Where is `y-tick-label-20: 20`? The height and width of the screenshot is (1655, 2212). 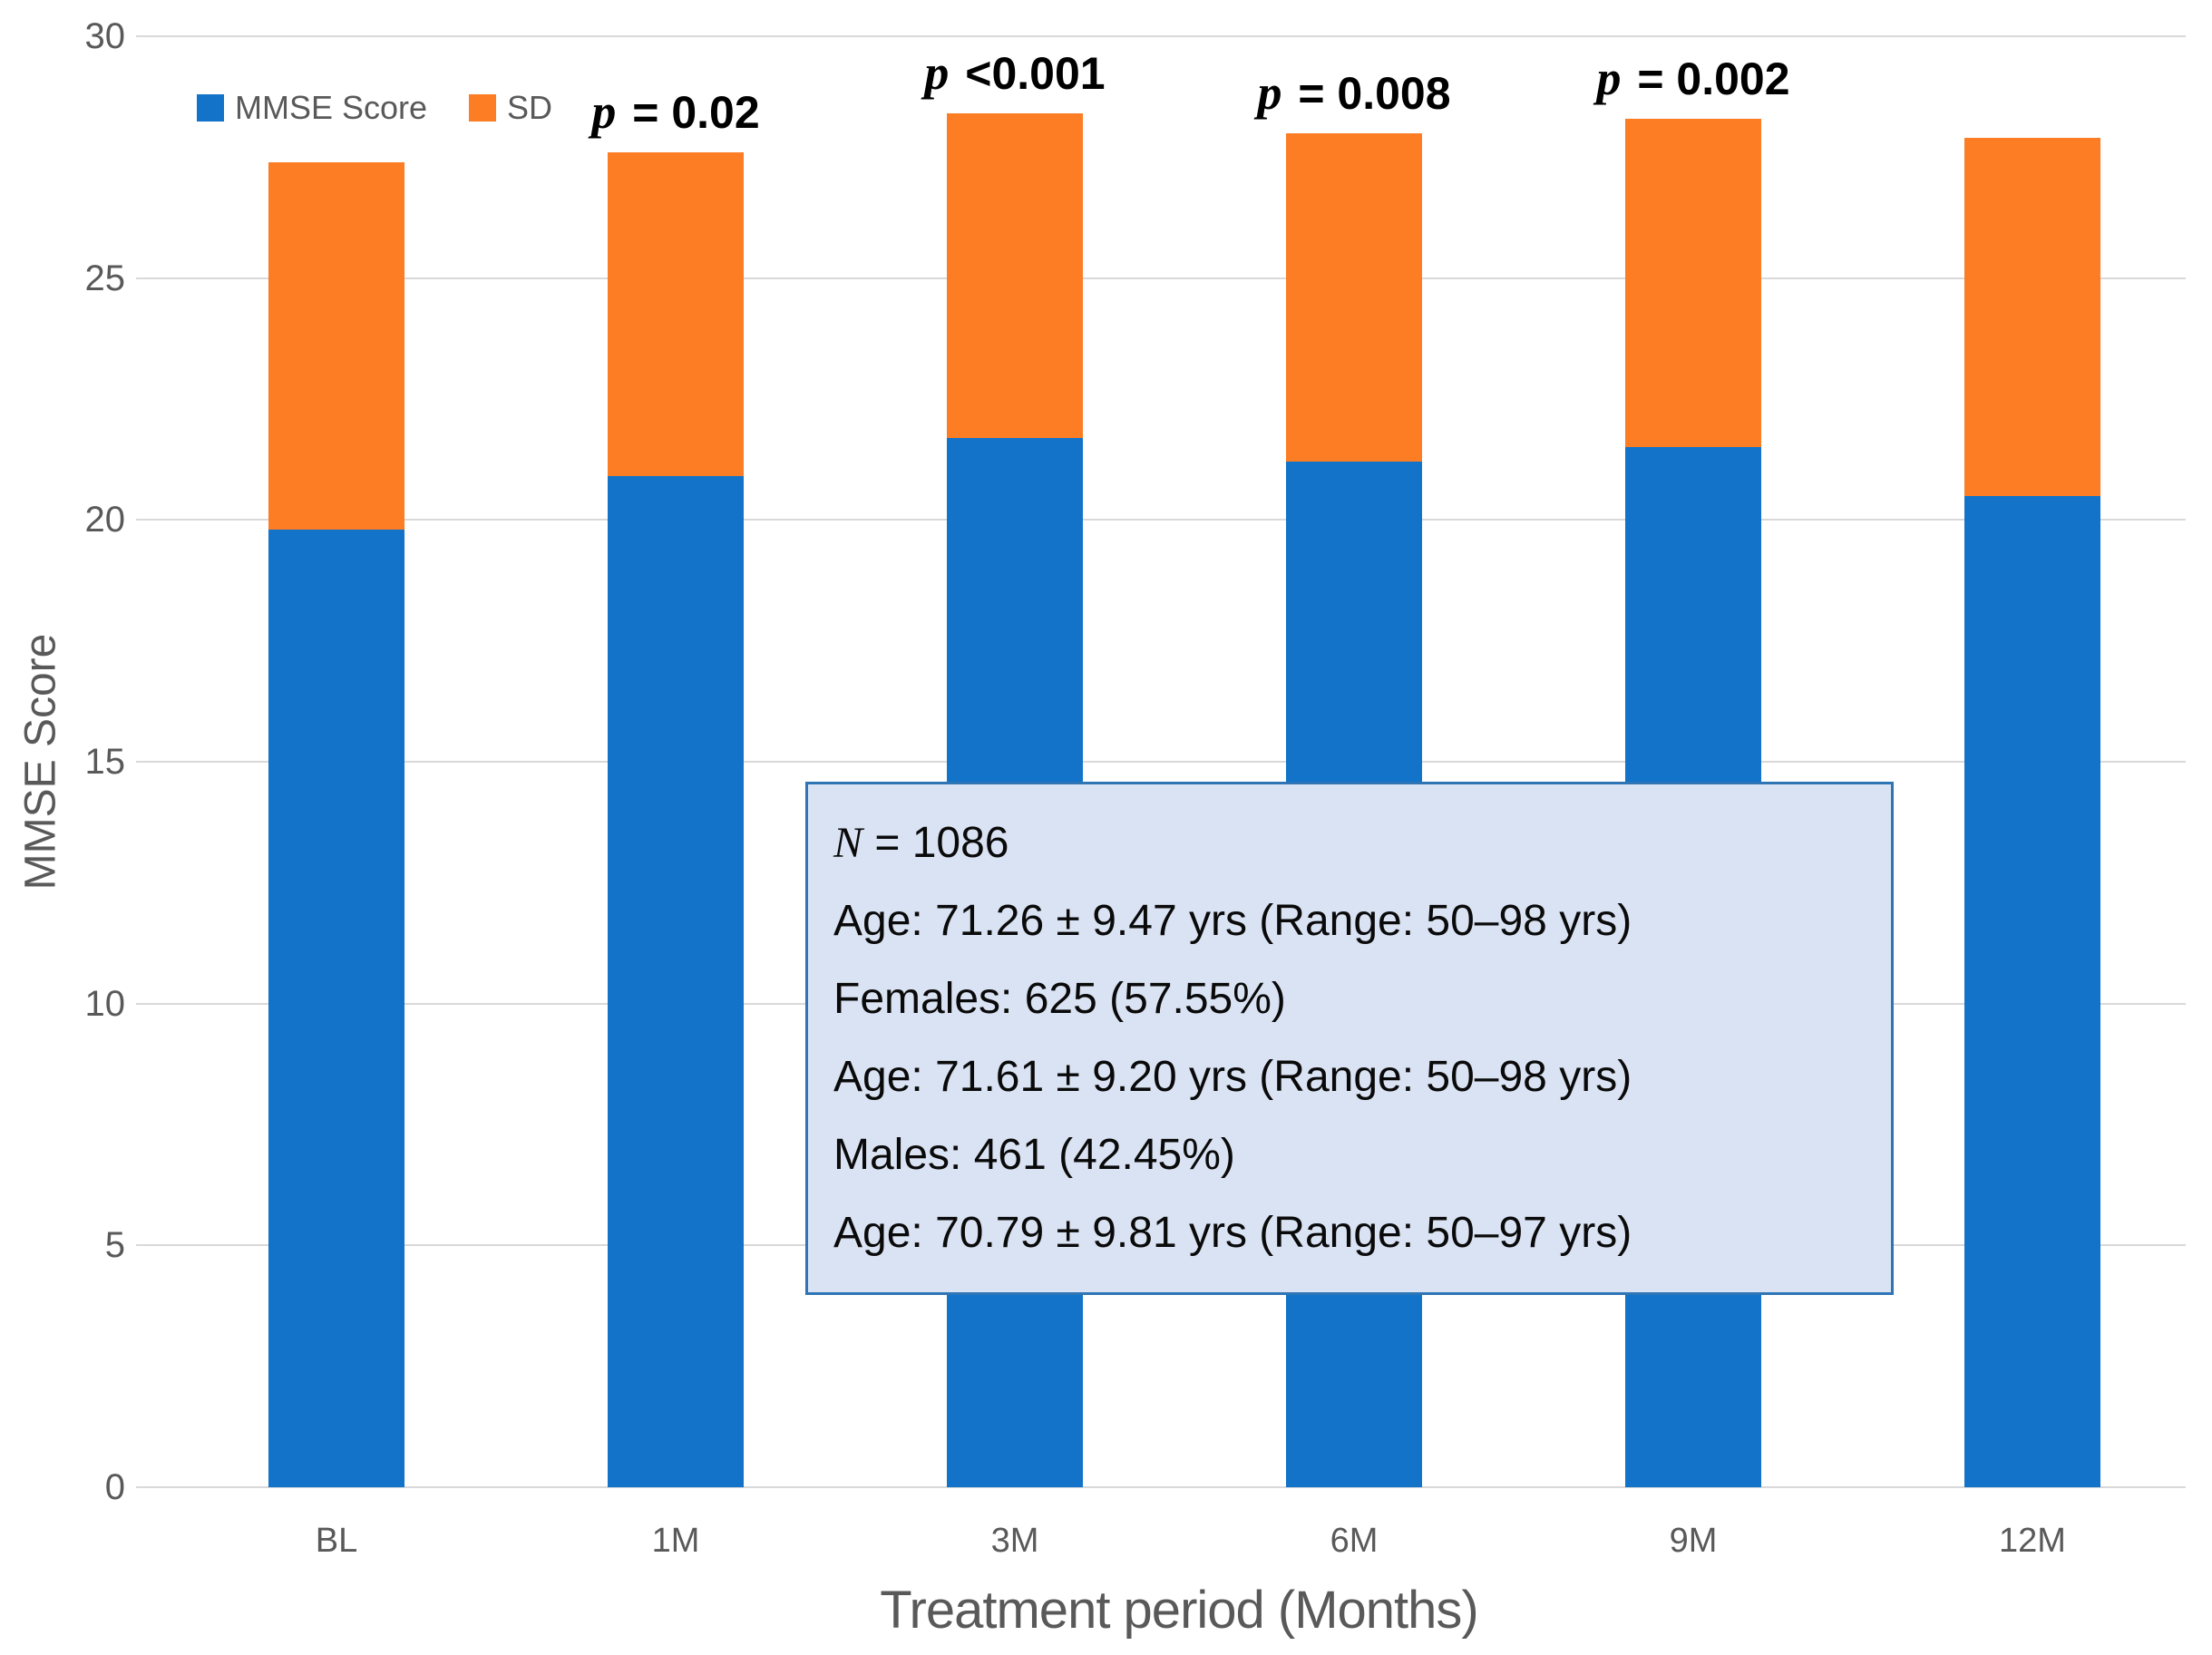
y-tick-label-20: 20 is located at coordinates (105, 520).